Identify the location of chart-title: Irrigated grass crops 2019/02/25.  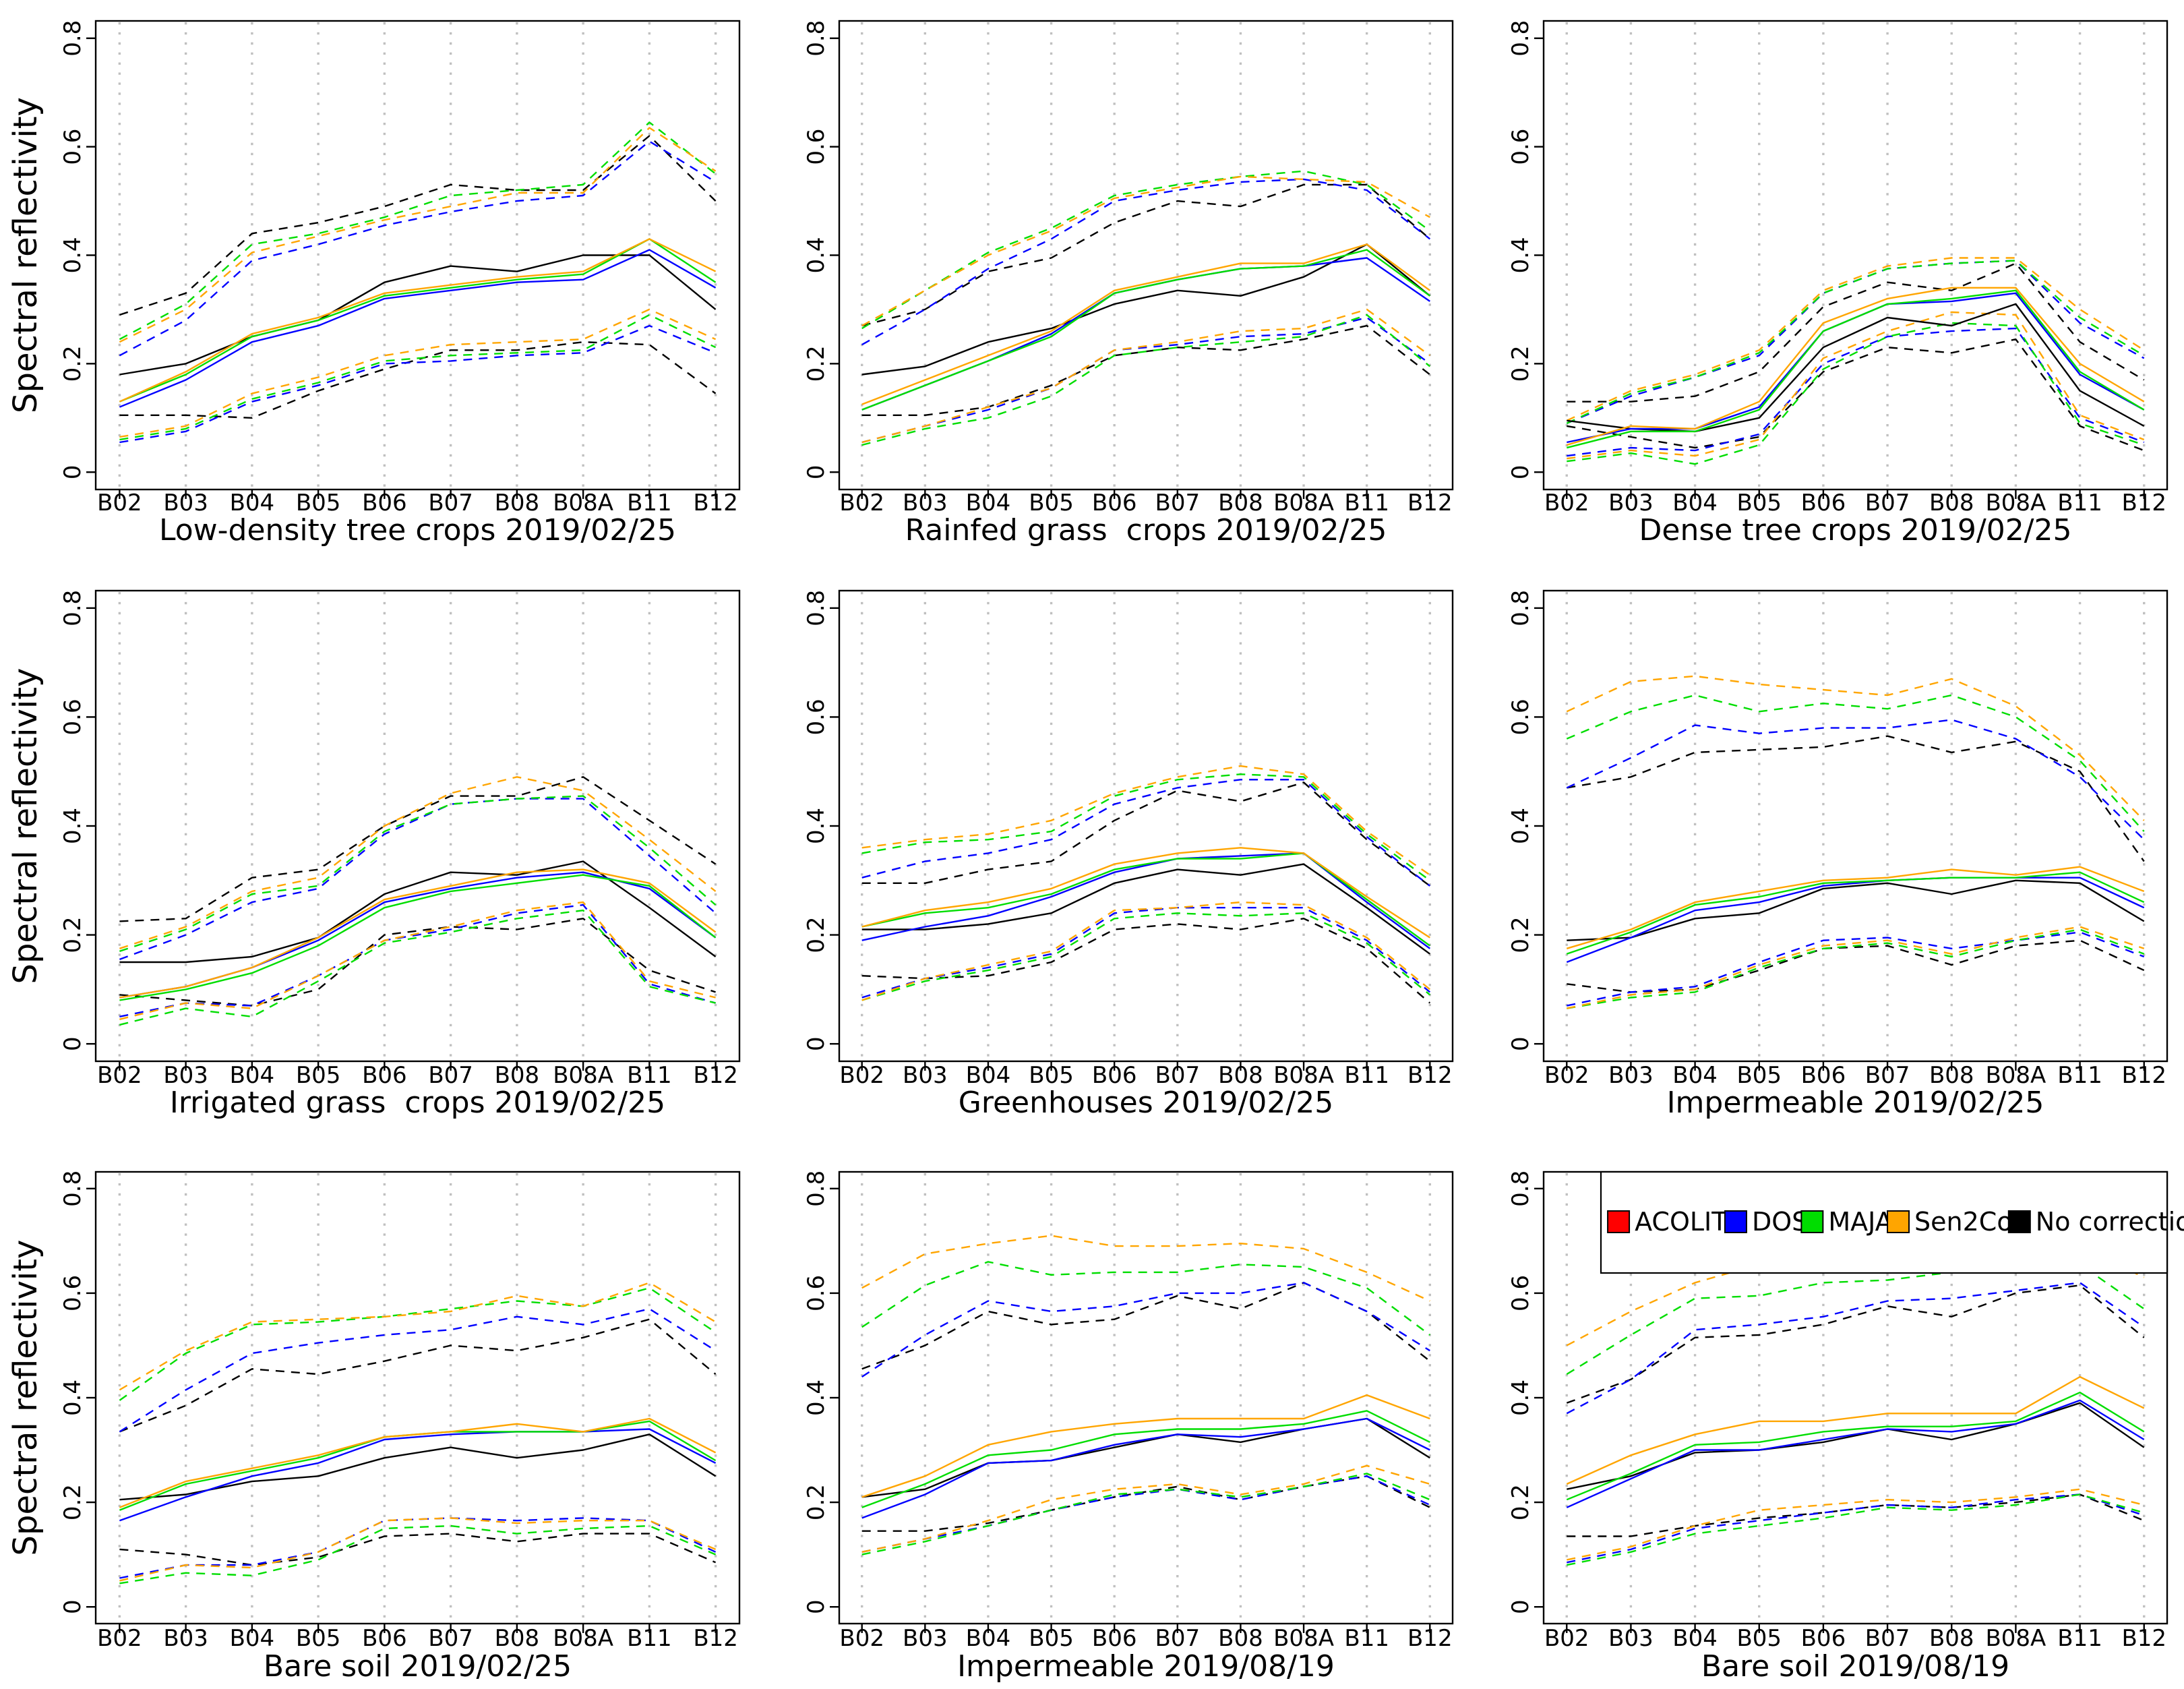
(417, 1102).